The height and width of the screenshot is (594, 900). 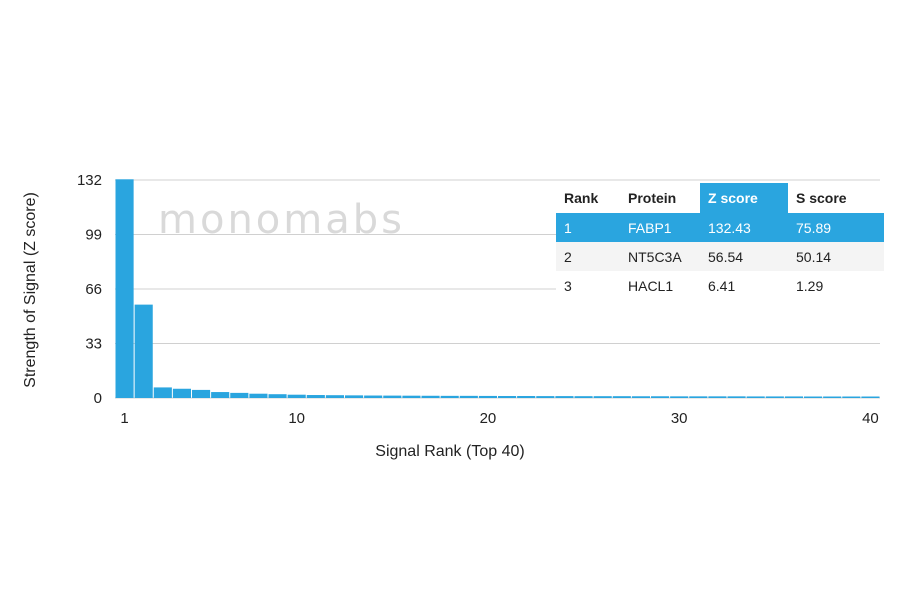 I want to click on cell-z-score: 56.54, so click(x=744, y=256).